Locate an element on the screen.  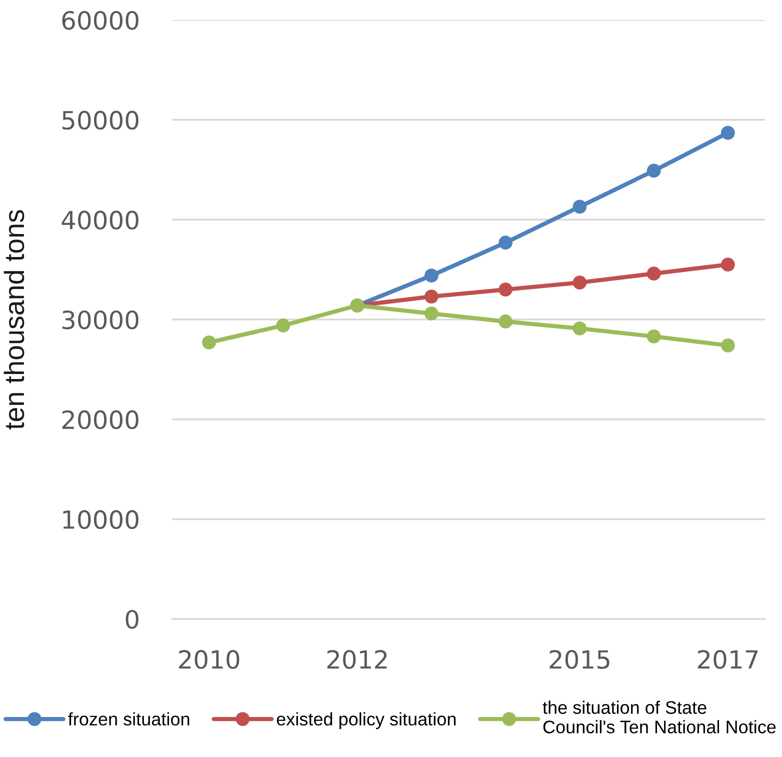
x-tick-label: 2017 is located at coordinates (728, 659).